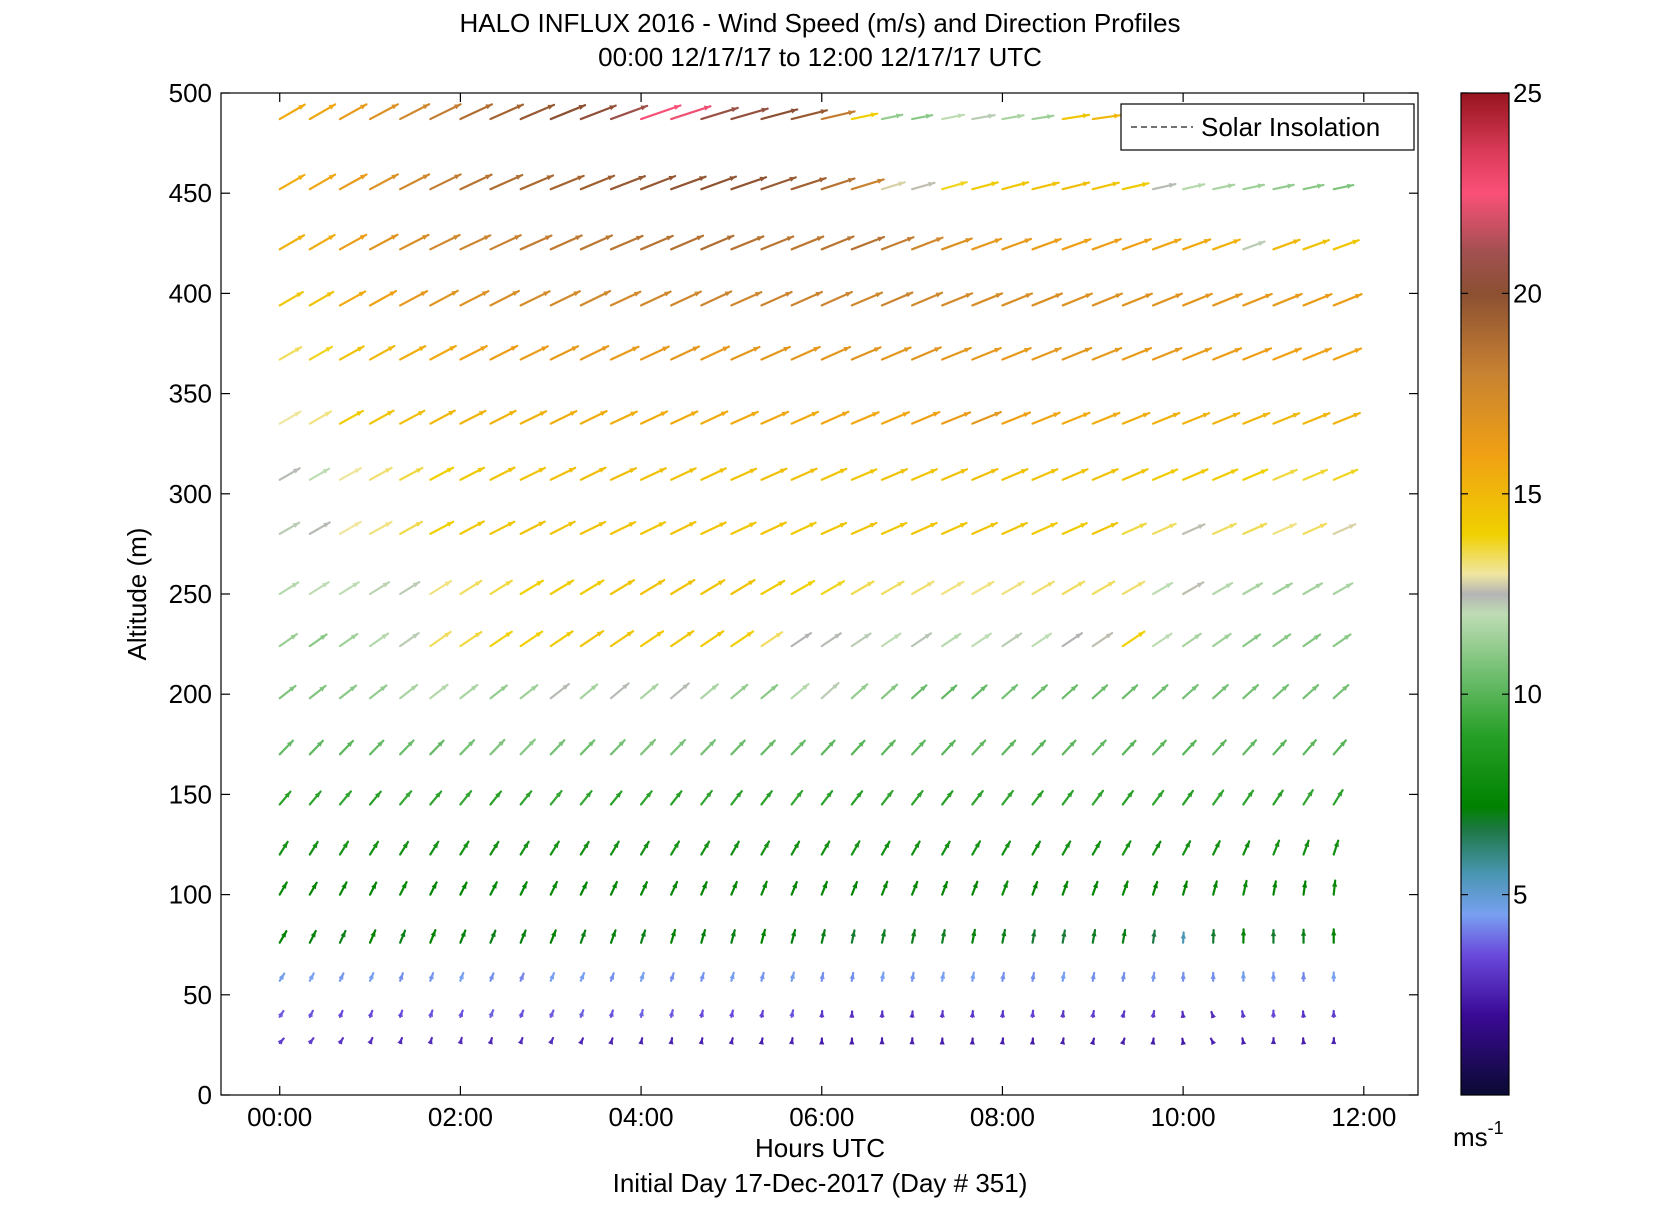  What do you see at coordinates (749, 114) in the screenshot?
I see `wind-arrow-shaft` at bounding box center [749, 114].